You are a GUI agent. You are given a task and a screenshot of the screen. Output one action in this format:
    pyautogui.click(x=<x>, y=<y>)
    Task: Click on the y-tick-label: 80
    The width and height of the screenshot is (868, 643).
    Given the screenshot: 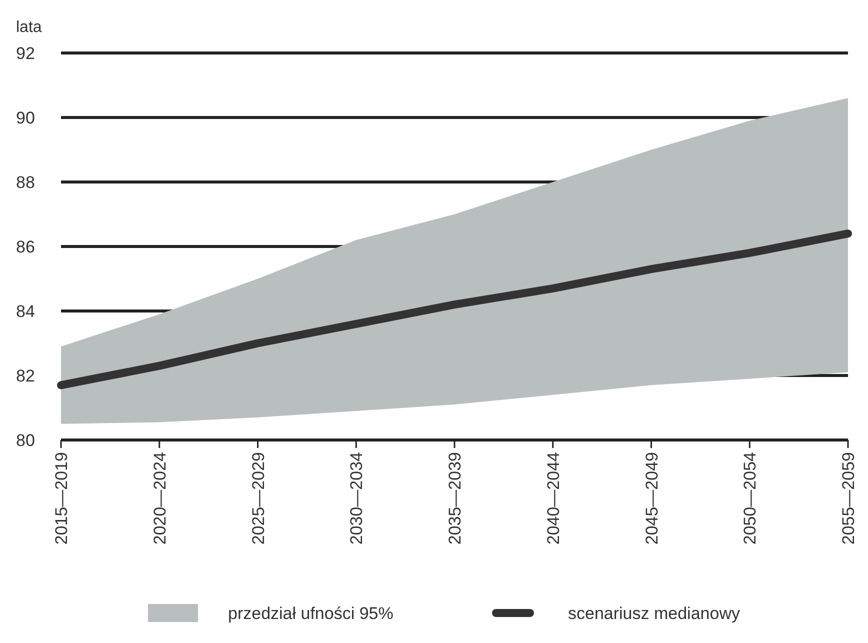 What is the action you would take?
    pyautogui.click(x=25, y=440)
    